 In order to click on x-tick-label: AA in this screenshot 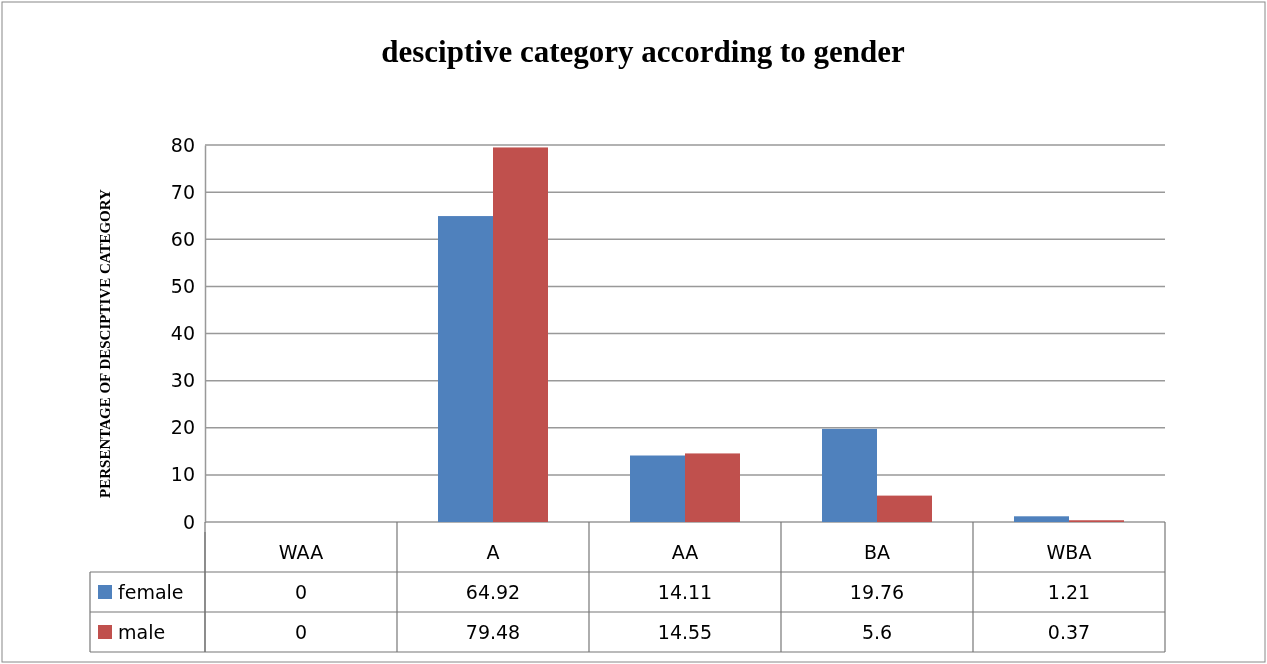, I will do `click(685, 552)`.